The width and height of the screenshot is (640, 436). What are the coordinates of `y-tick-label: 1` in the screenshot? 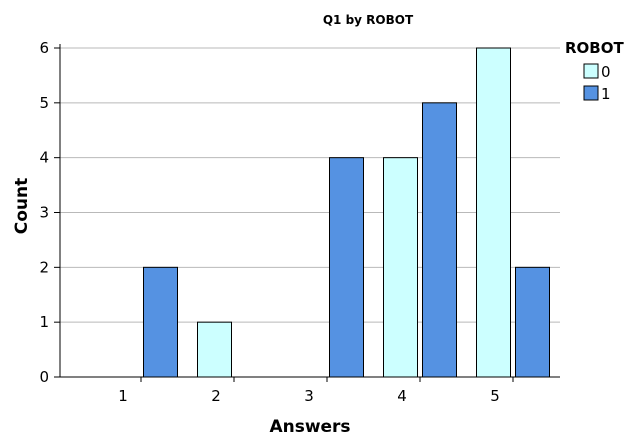 It's located at (44, 322).